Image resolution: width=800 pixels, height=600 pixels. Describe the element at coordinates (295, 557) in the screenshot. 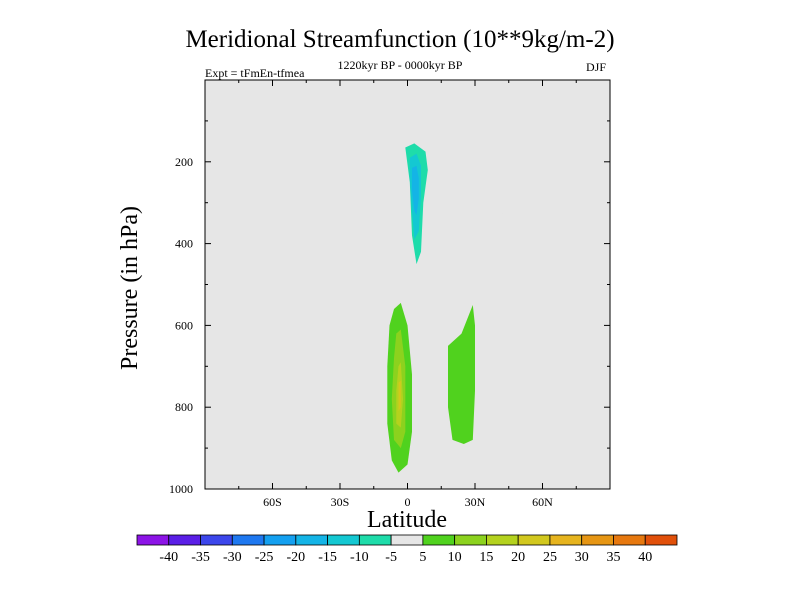

I see `colorbar-label: -20` at that location.